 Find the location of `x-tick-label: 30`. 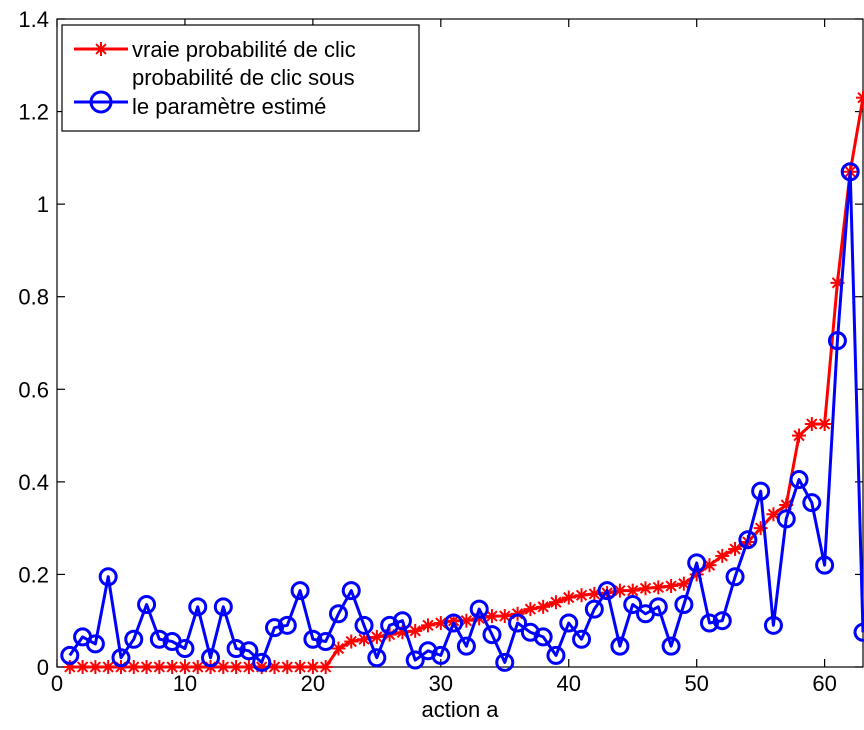

x-tick-label: 30 is located at coordinates (441, 683).